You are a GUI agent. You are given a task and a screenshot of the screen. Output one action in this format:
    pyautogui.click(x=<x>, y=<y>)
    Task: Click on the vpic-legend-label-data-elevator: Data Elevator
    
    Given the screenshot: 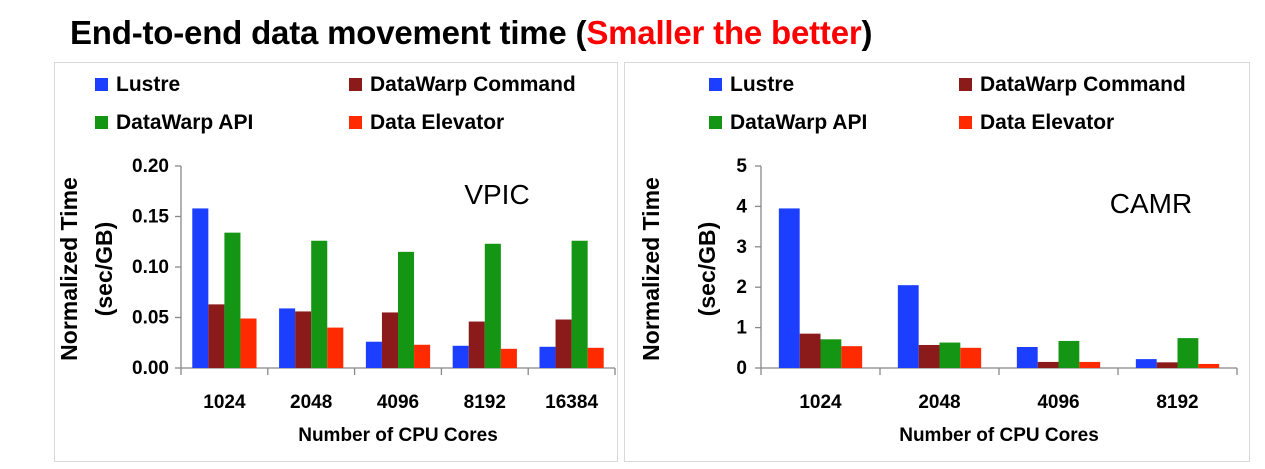 What is the action you would take?
    pyautogui.click(x=437, y=122)
    